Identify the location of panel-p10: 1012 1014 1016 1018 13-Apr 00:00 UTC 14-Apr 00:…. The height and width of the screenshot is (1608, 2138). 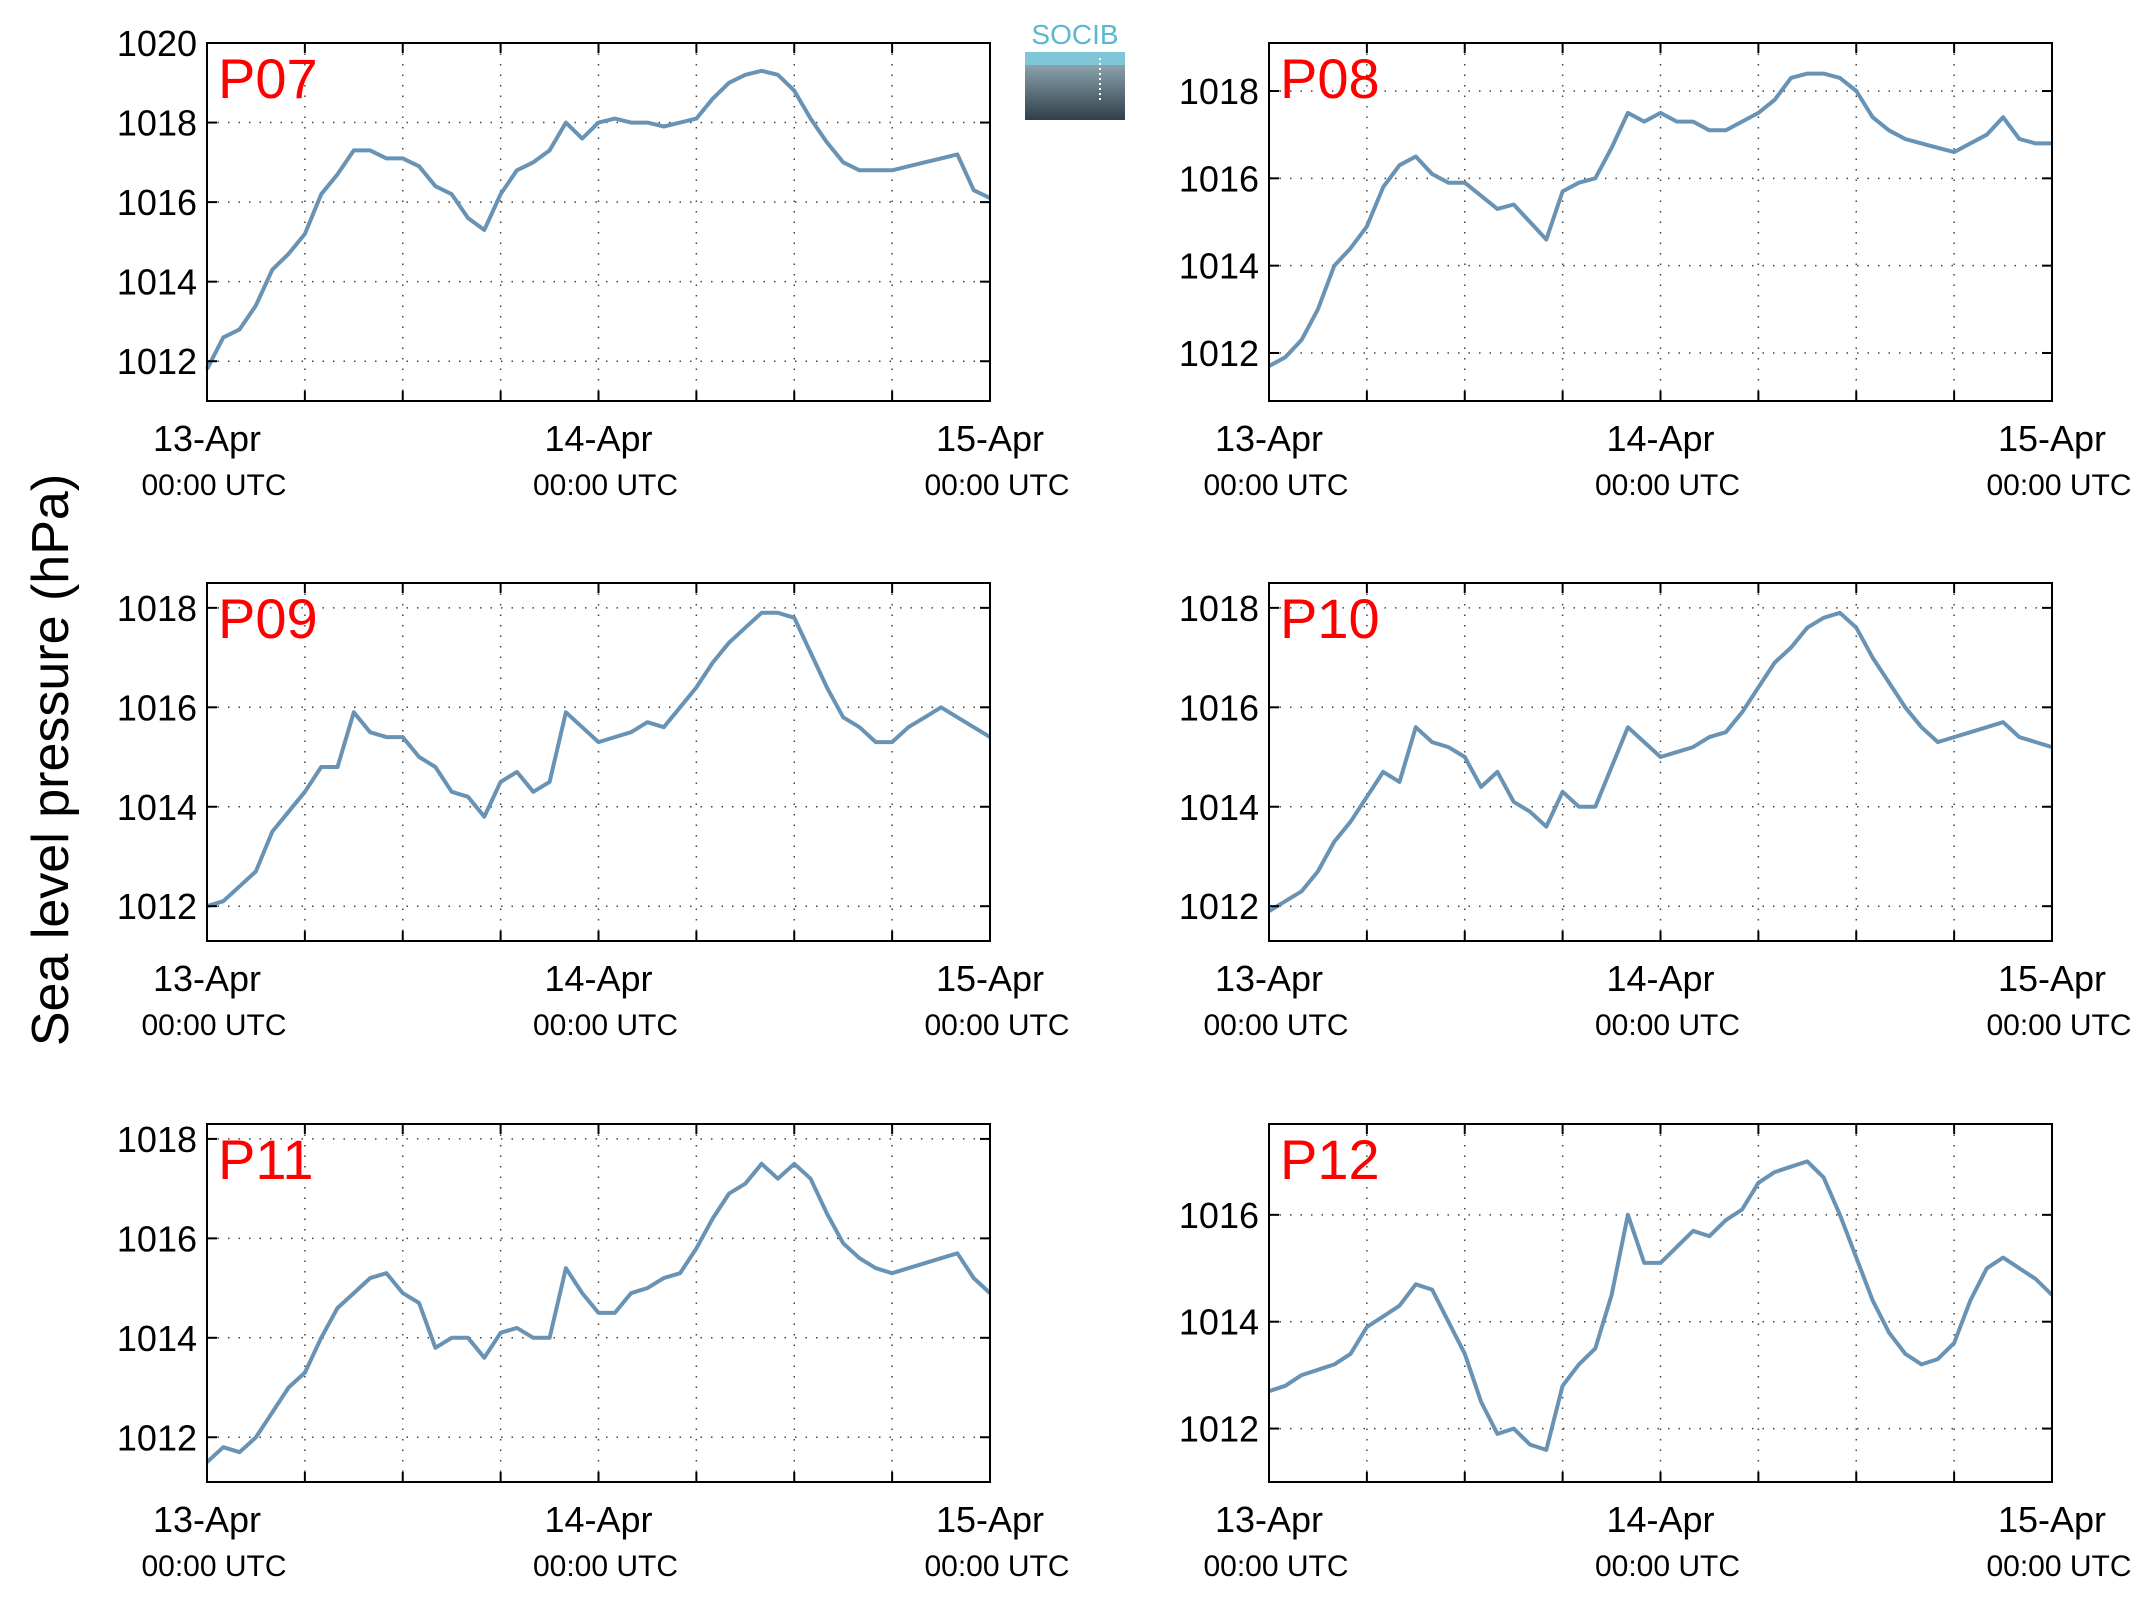
(1655, 812).